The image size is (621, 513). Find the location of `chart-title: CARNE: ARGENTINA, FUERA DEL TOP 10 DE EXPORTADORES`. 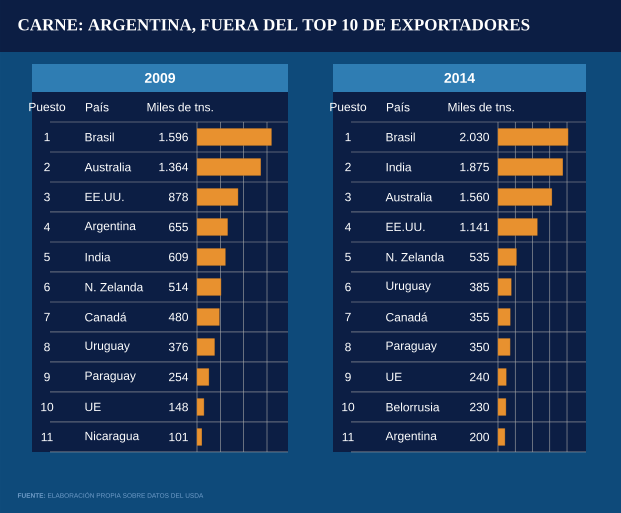

chart-title: CARNE: ARGENTINA, FUERA DEL TOP 10 DE EXPORTADORES is located at coordinates (274, 26).